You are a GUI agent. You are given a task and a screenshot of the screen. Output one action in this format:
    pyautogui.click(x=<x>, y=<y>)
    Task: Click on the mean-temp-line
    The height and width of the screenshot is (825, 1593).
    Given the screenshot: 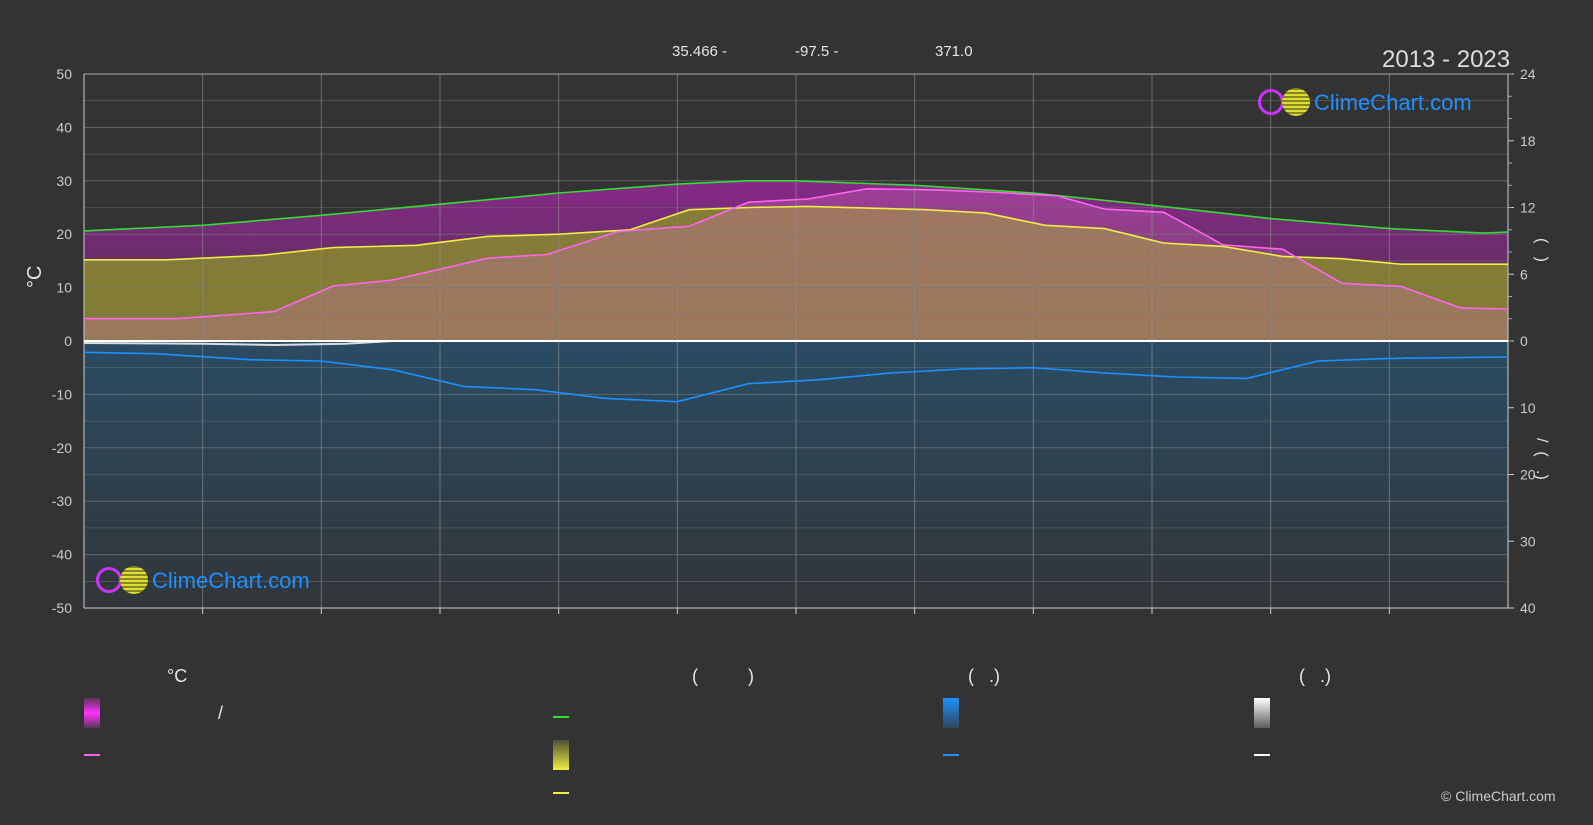 What is the action you would take?
    pyautogui.click(x=796, y=253)
    